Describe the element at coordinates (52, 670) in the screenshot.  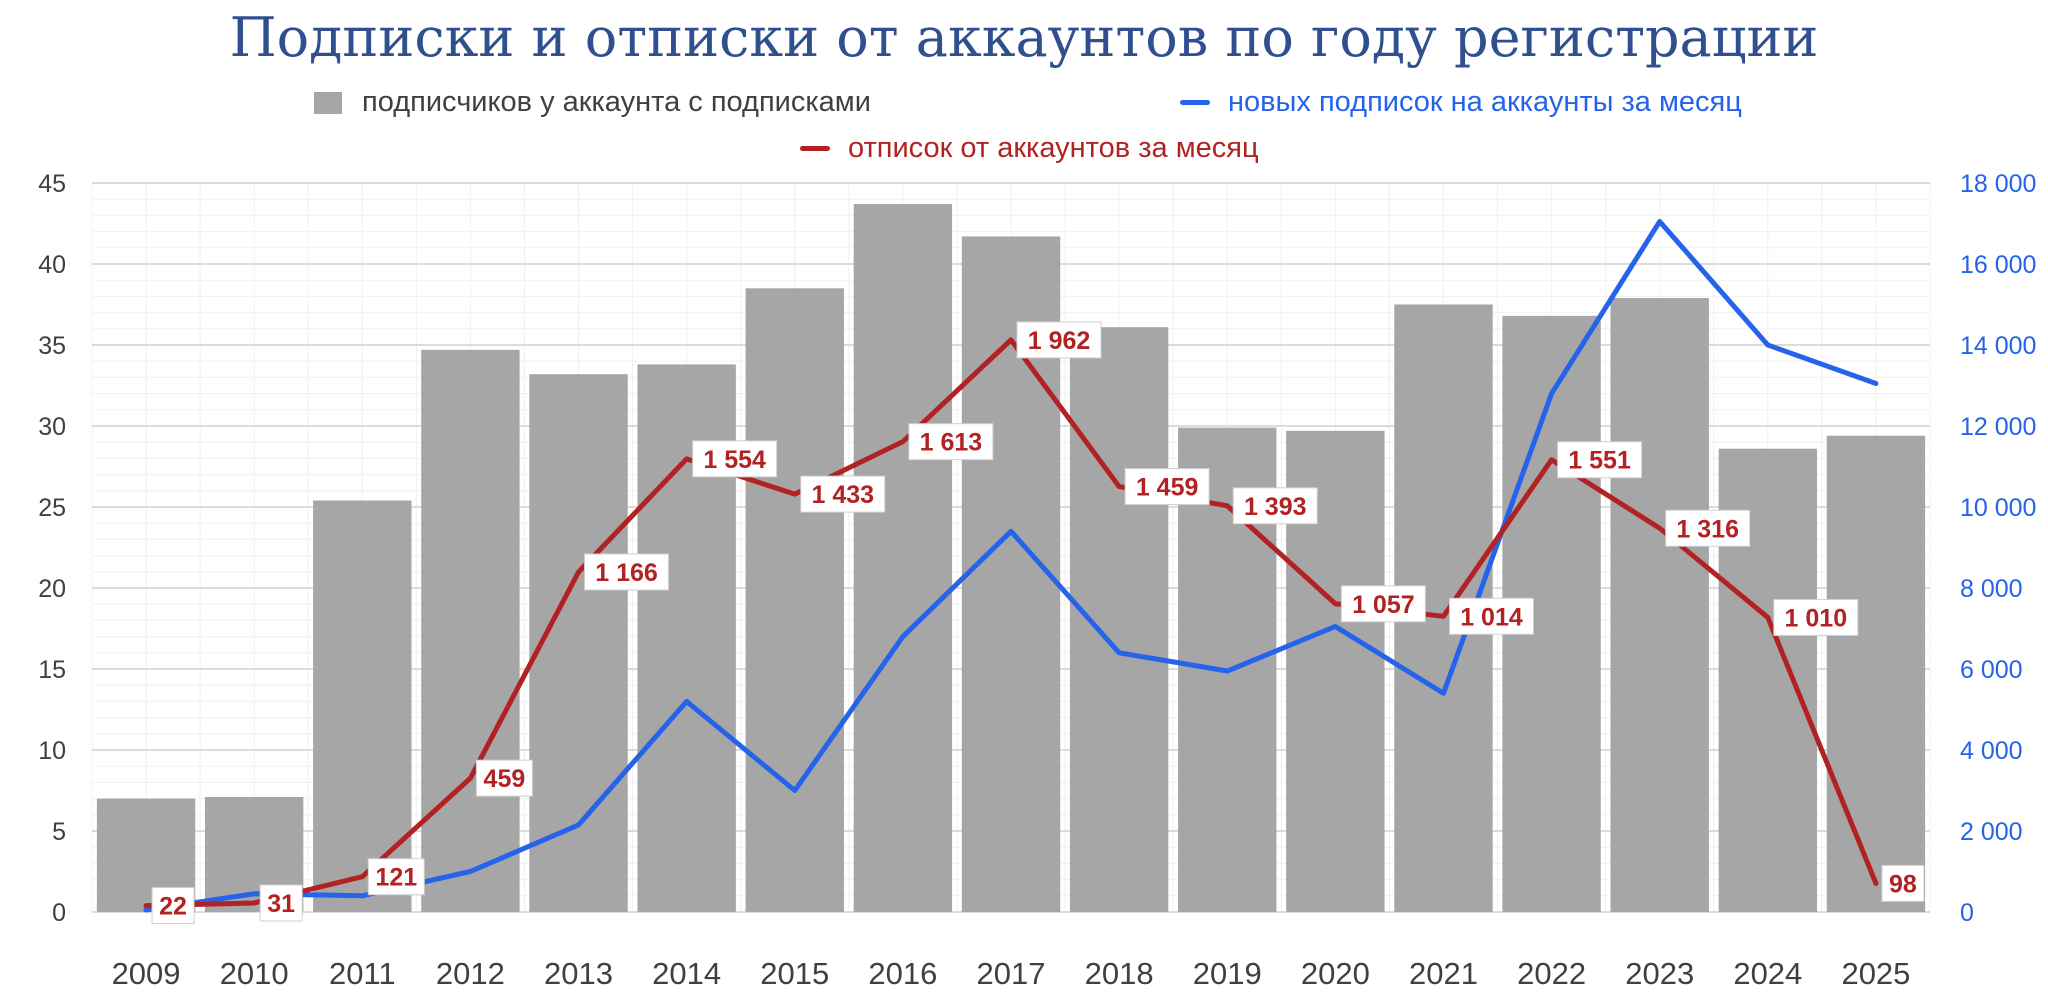
I see `y-left-tick-label: 15` at that location.